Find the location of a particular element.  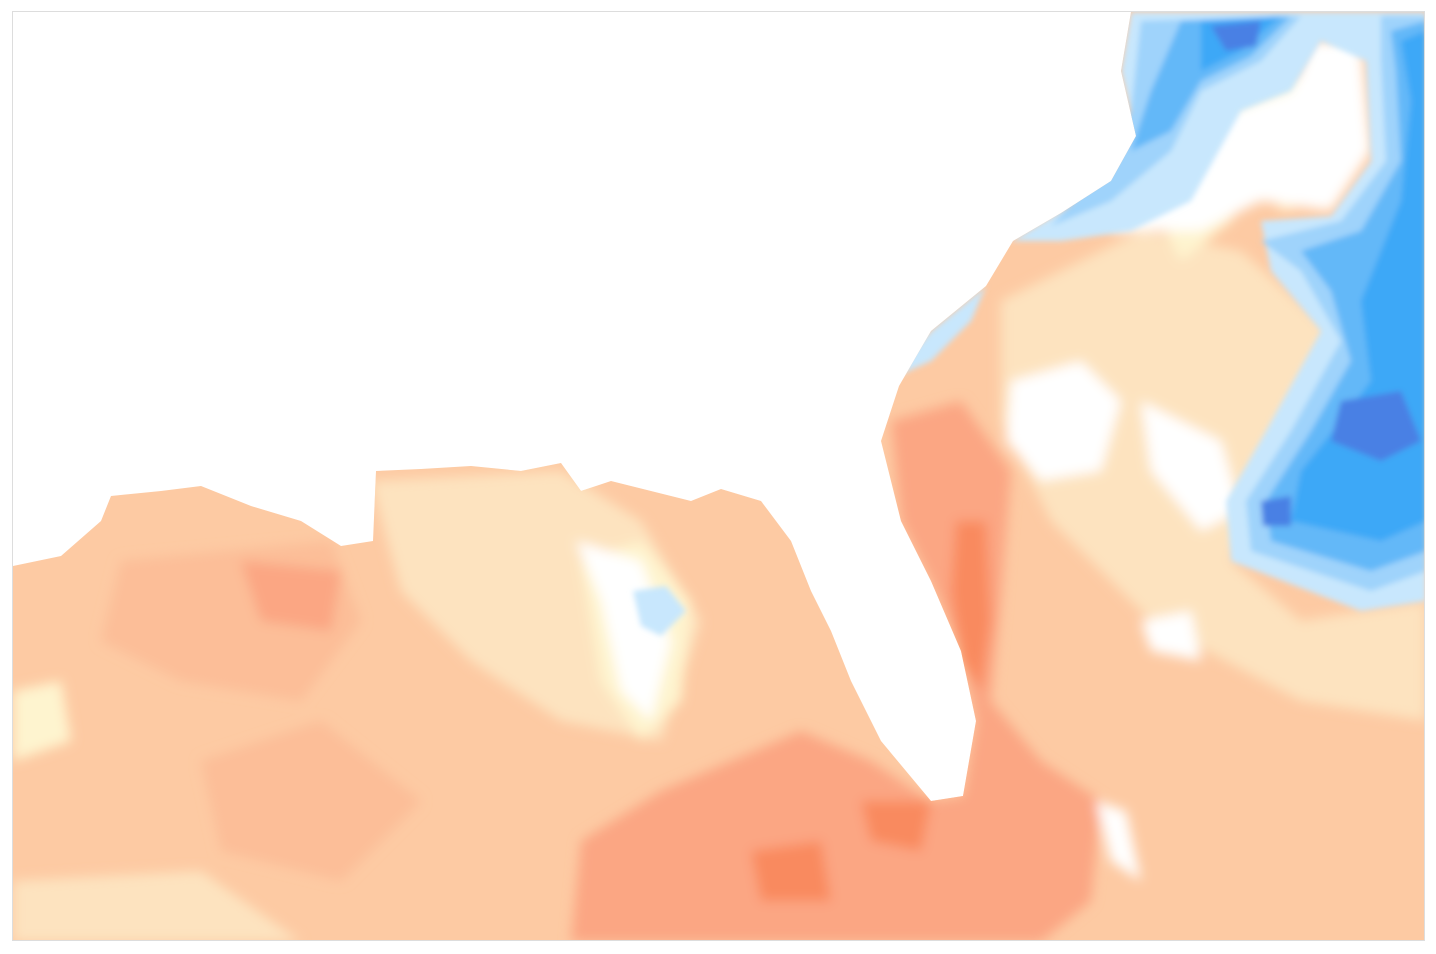

deep-warm-region is located at coordinates (871, 711).